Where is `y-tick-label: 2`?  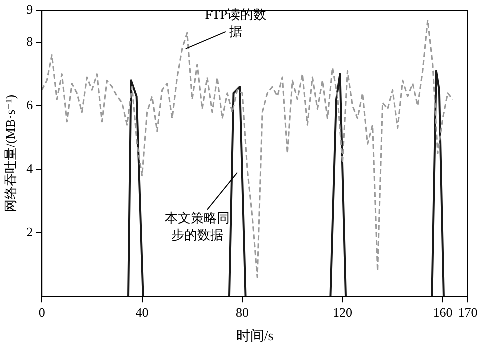 y-tick-label: 2 is located at coordinates (30, 232).